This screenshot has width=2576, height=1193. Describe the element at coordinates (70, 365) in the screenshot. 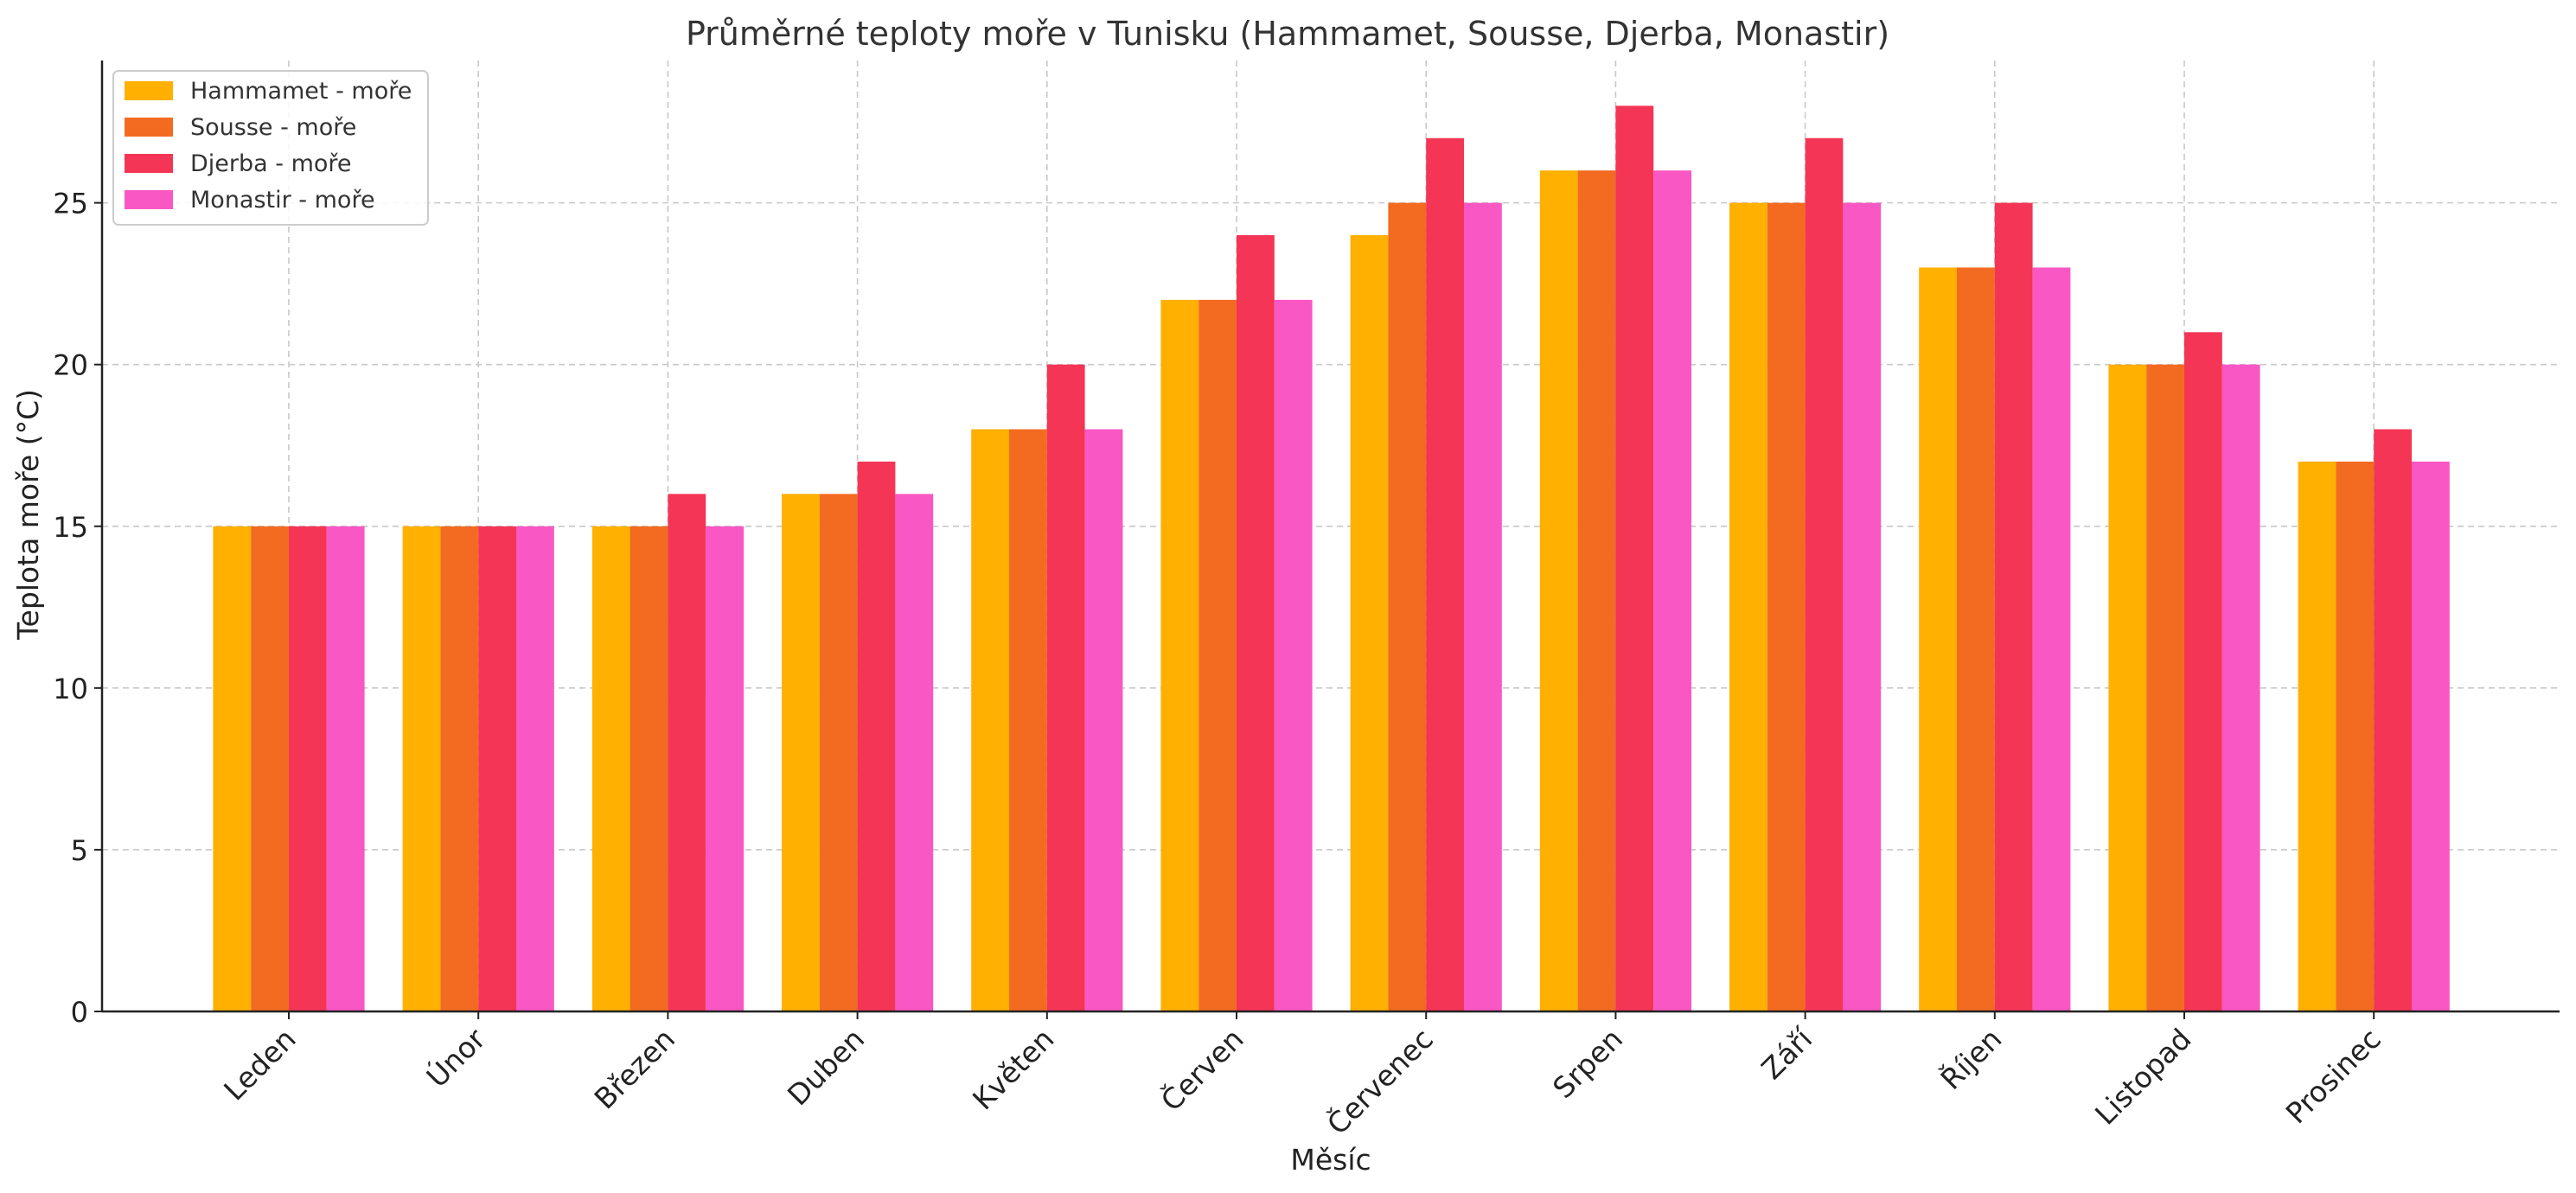

I see `y-tick-label: 20` at that location.